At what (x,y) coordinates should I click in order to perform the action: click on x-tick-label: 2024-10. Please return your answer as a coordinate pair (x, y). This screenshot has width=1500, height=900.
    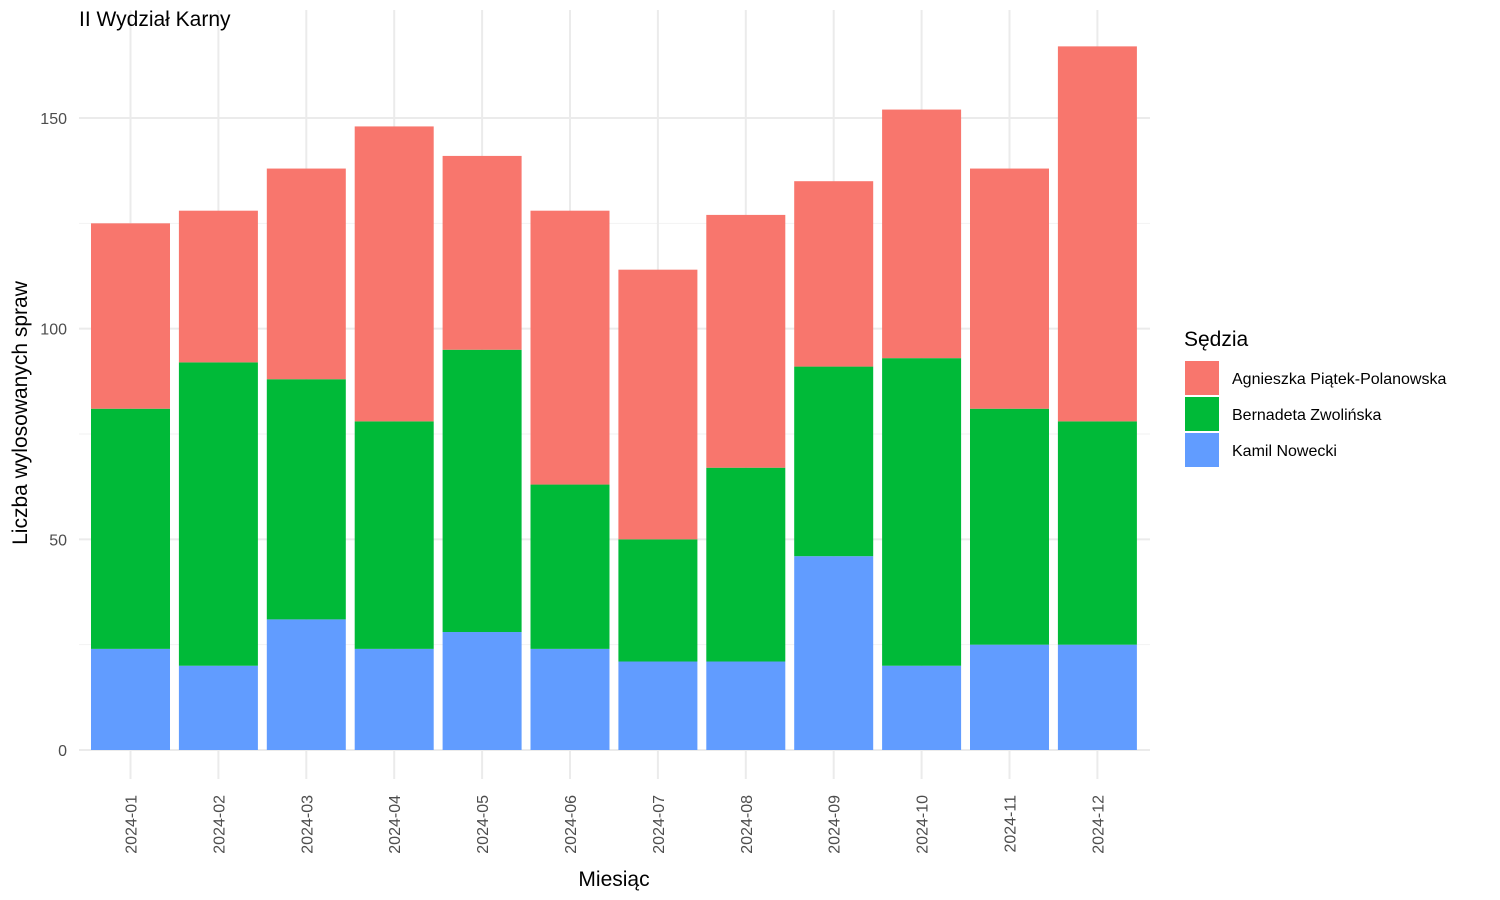
    Looking at the image, I should click on (923, 824).